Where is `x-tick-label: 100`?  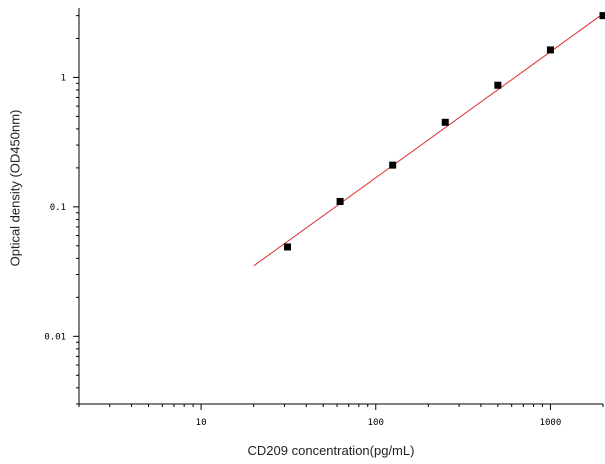
x-tick-label: 100 is located at coordinates (376, 423).